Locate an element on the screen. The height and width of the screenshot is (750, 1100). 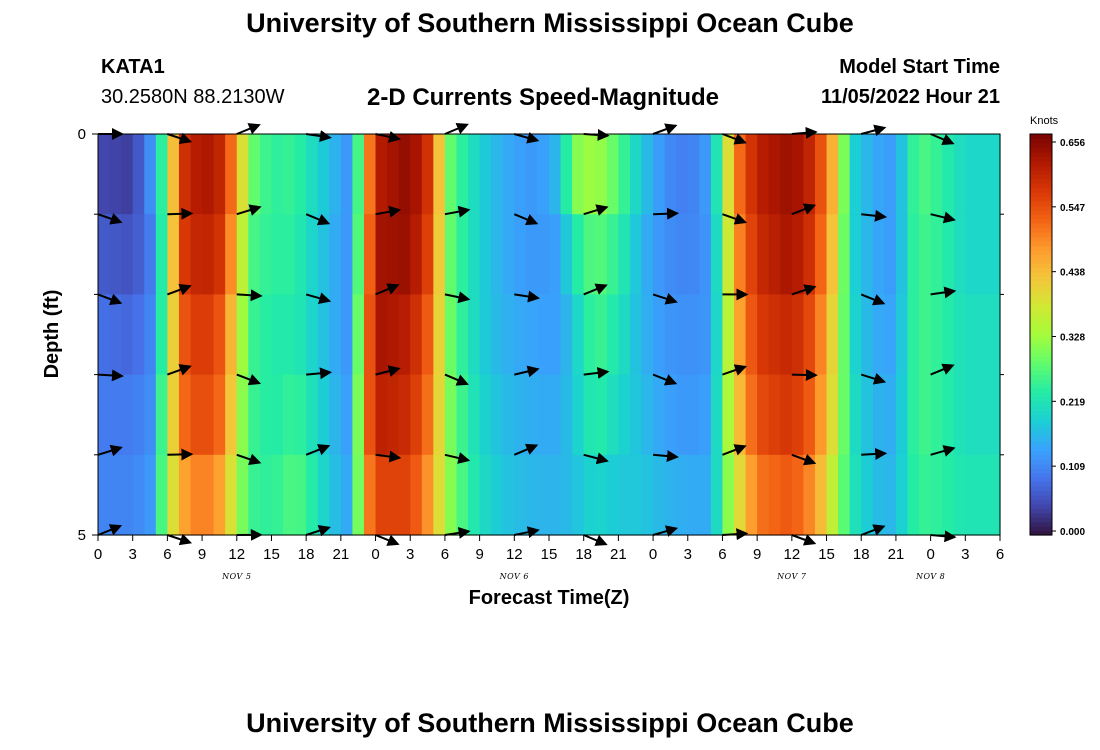
colorbar-label: 0.109 is located at coordinates (1072, 467).